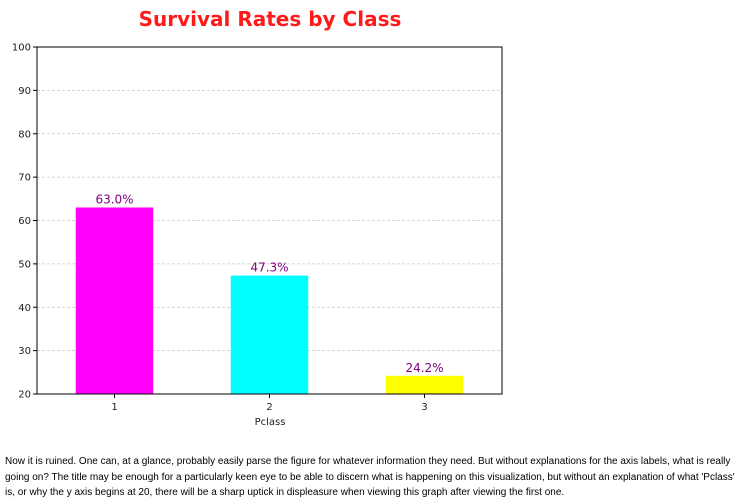 The width and height of the screenshot is (740, 501). Describe the element at coordinates (270, 422) in the screenshot. I see `x-axis-label: Pclass` at that location.